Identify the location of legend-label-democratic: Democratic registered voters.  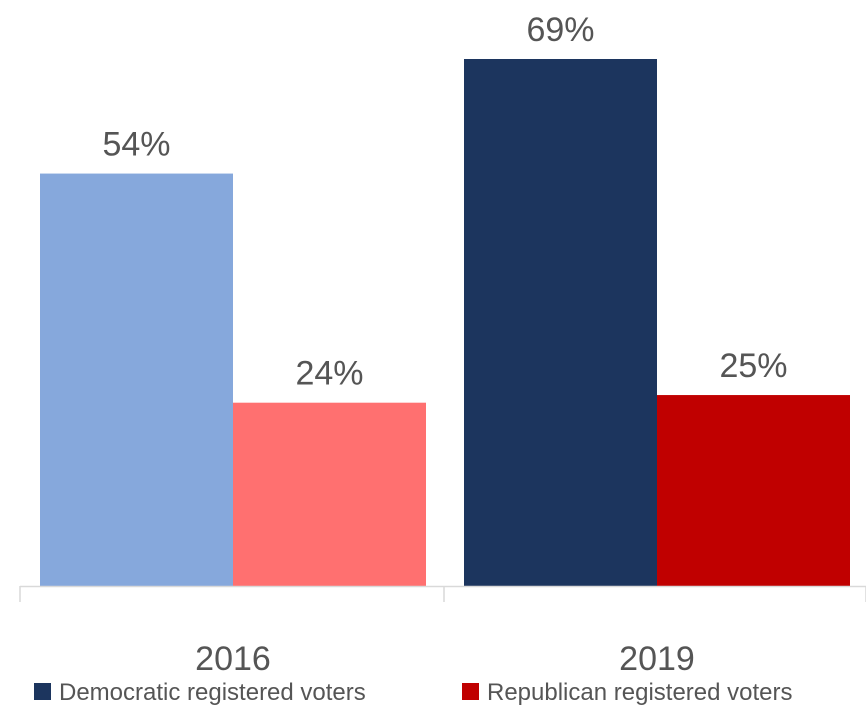
(212, 692).